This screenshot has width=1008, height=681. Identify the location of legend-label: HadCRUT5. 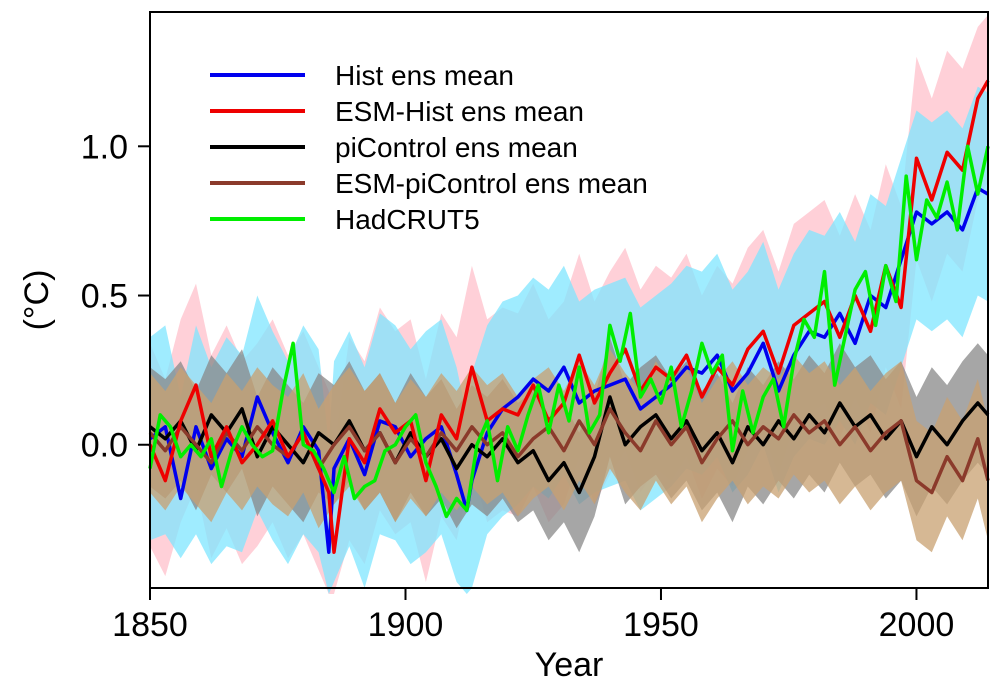
(407, 219).